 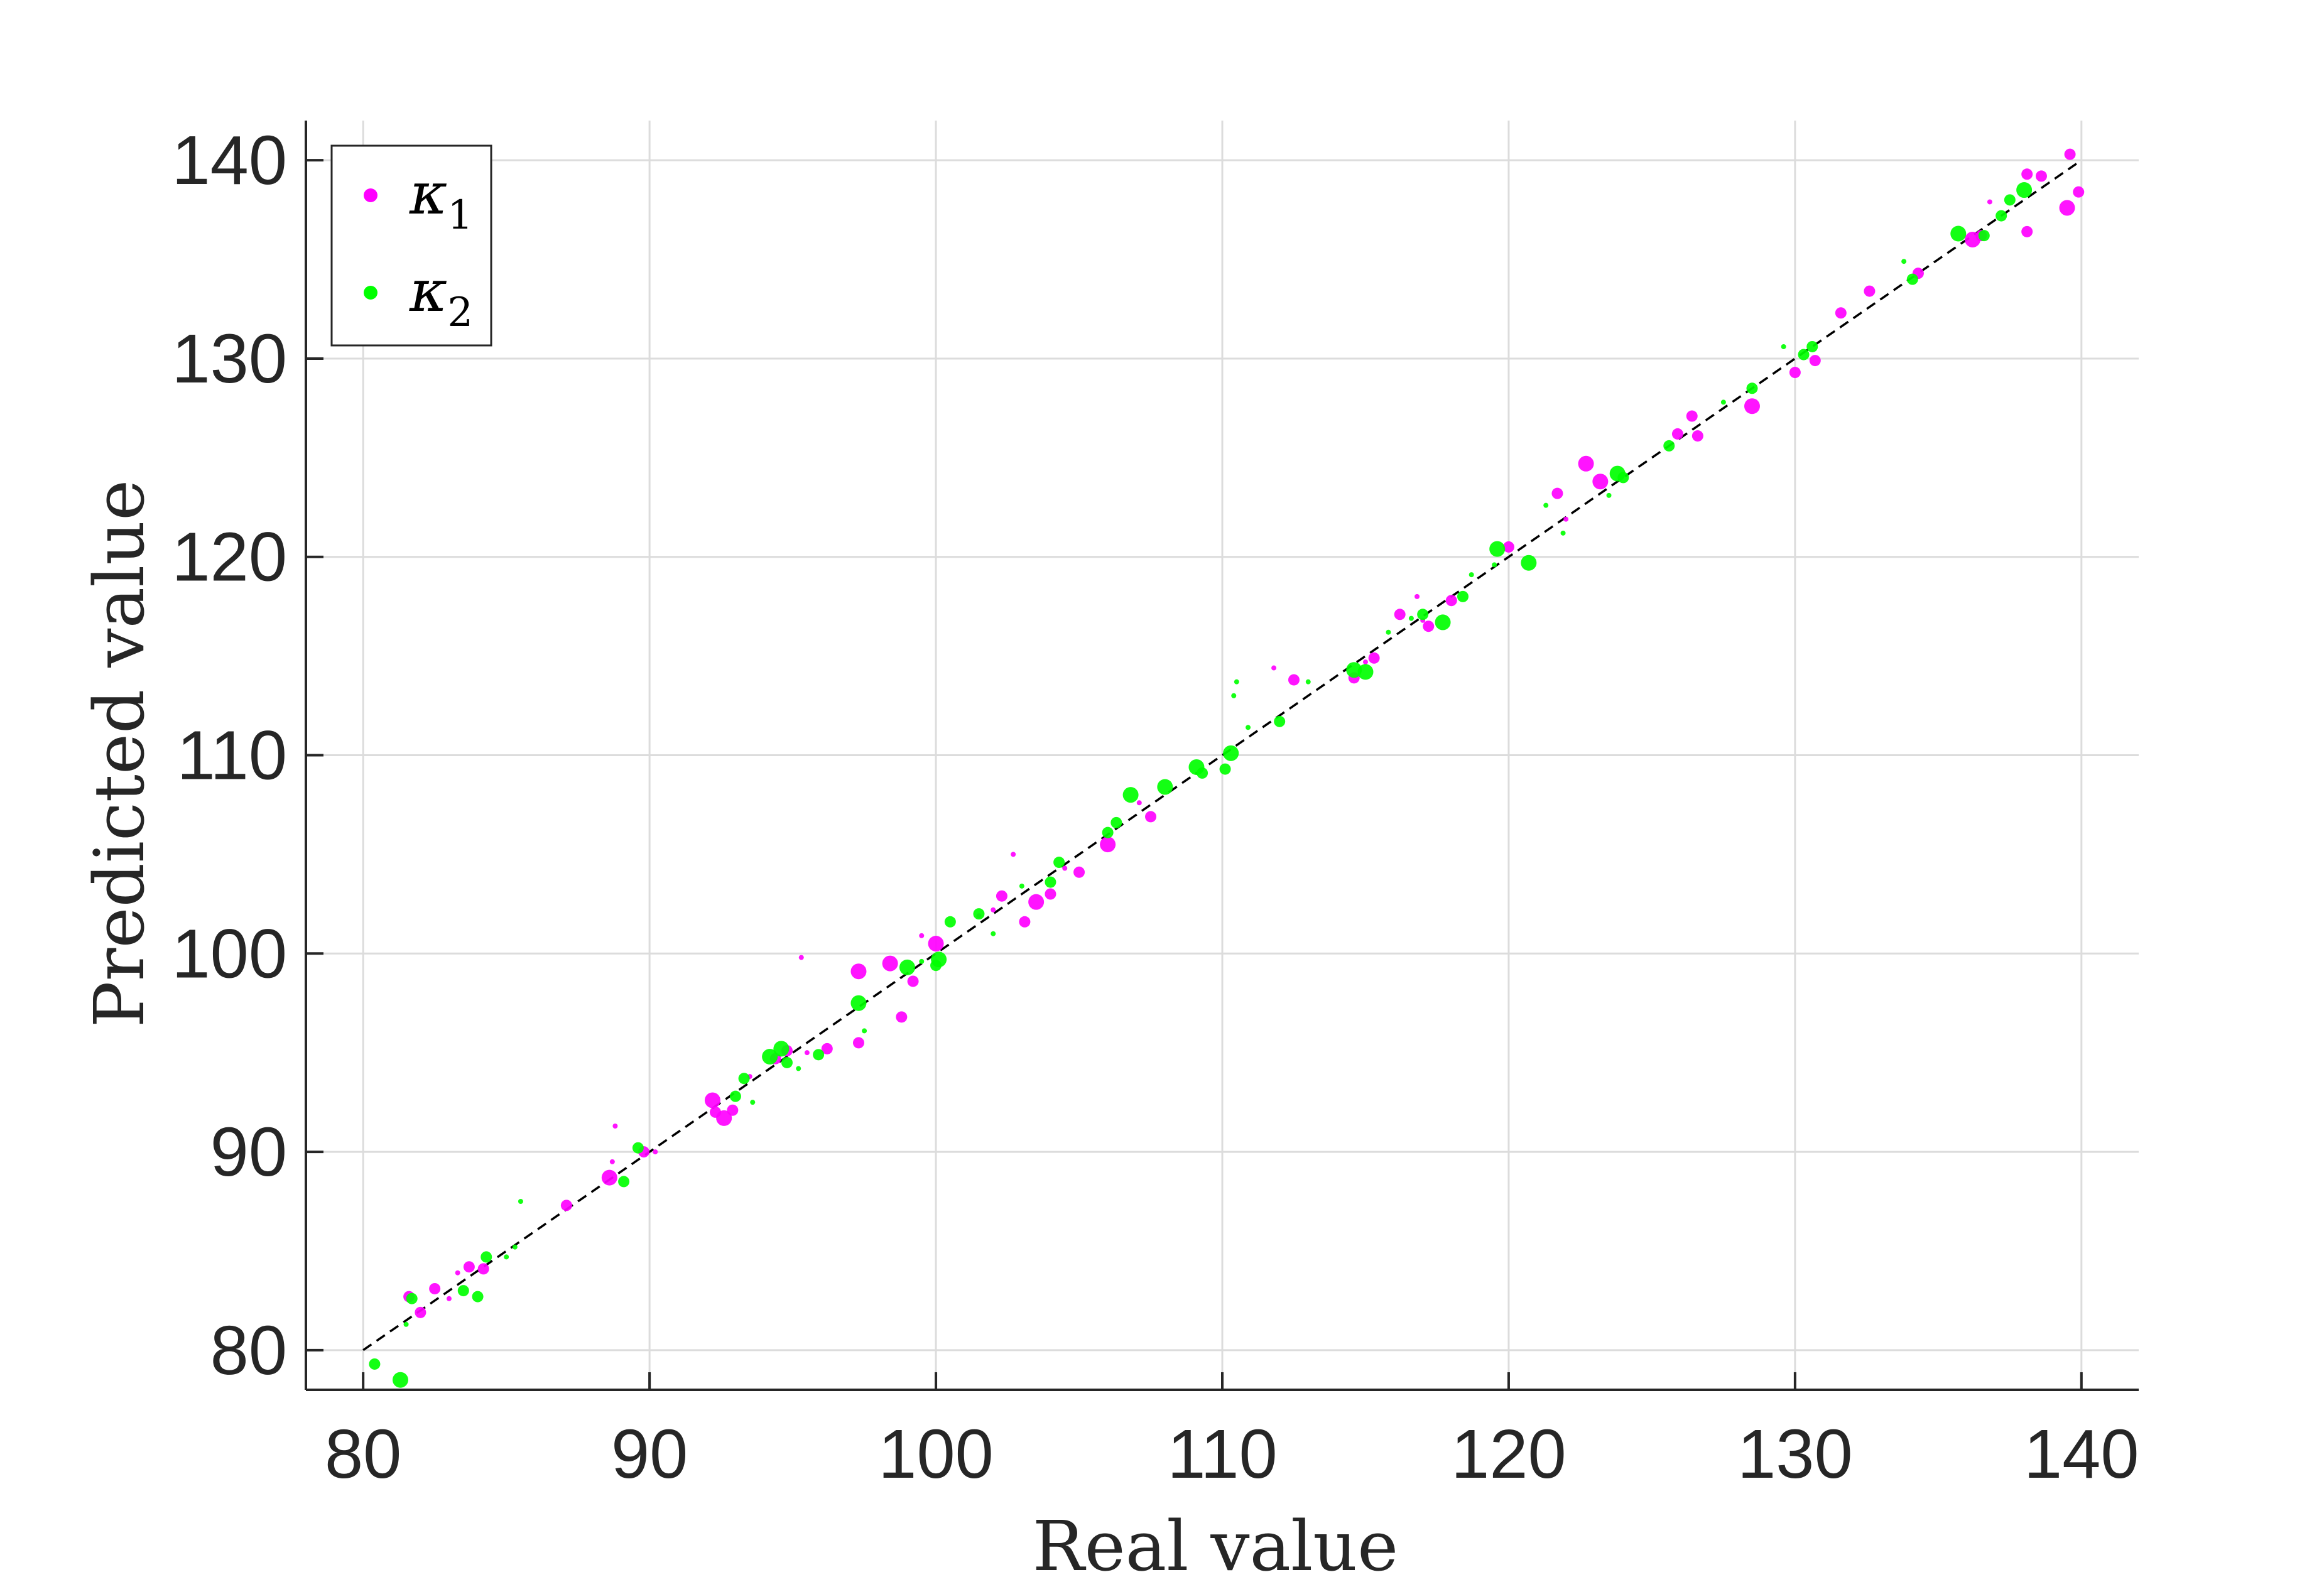 I want to click on x-tick-label-2: 100, so click(x=936, y=1454).